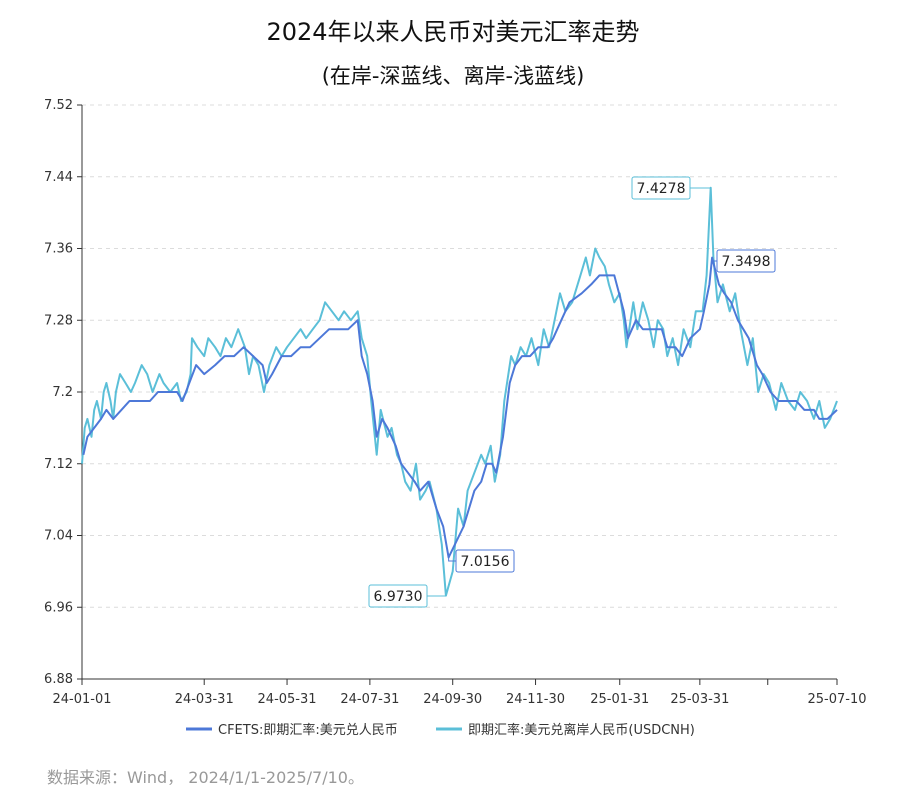 This screenshot has height=800, width=906. What do you see at coordinates (58, 249) in the screenshot?
I see `y-tick-label: 7.36` at bounding box center [58, 249].